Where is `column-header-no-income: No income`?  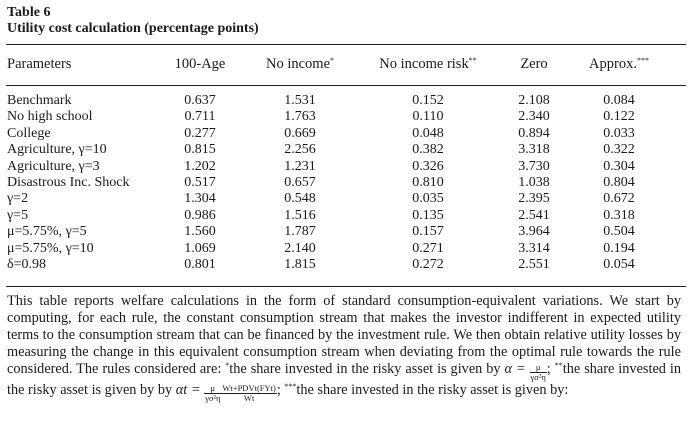
column-header-no-income: No income is located at coordinates (298, 64).